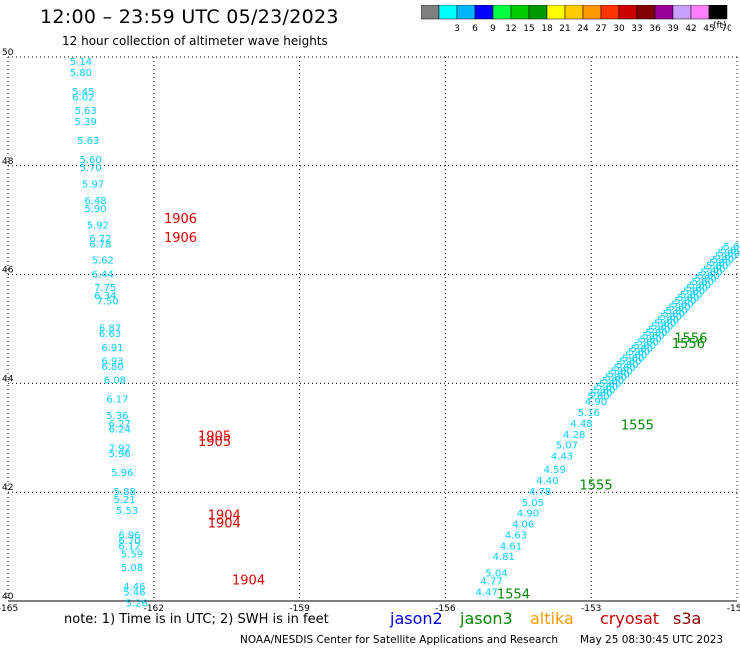 This screenshot has width=740, height=650. Describe the element at coordinates (7, 488) in the screenshot. I see `y-tick-label: 42` at that location.